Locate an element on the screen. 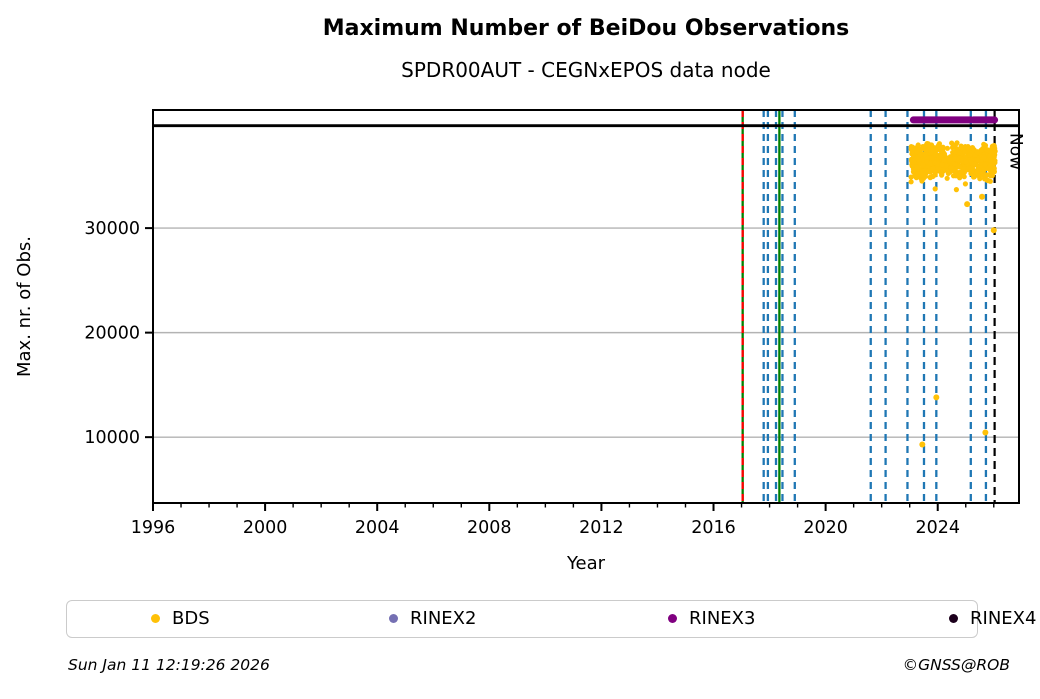 This screenshot has width=1040, height=699. chart-subtitle: SPDR00AUT - CEGNxEPOS data node is located at coordinates (586, 70).